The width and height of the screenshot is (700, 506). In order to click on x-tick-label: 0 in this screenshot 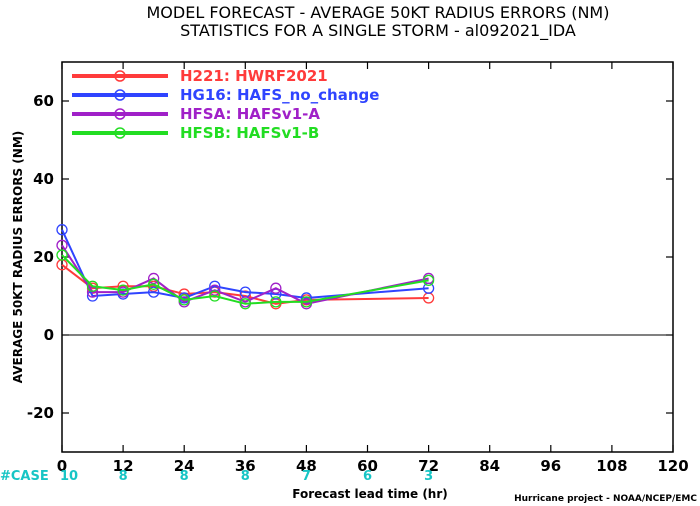, I will do `click(62, 466)`.